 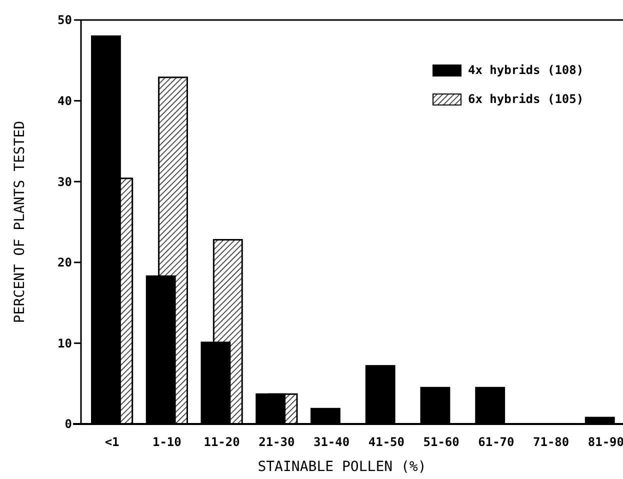 I want to click on x-tick-label: 31-40, so click(x=332, y=442).